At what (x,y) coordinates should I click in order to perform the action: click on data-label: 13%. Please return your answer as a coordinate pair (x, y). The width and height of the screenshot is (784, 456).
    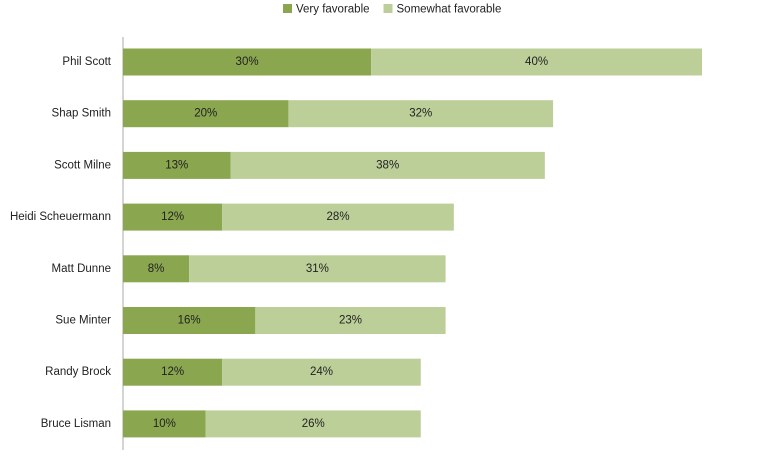
    Looking at the image, I should click on (176, 165).